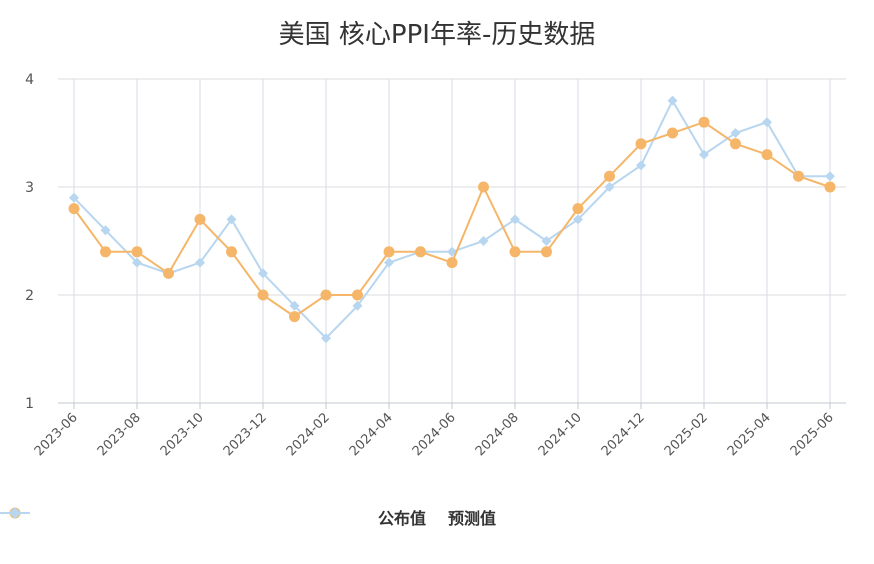 Image resolution: width=874 pixels, height=564 pixels. I want to click on legend-label-forecast: 预测值, so click(472, 518).